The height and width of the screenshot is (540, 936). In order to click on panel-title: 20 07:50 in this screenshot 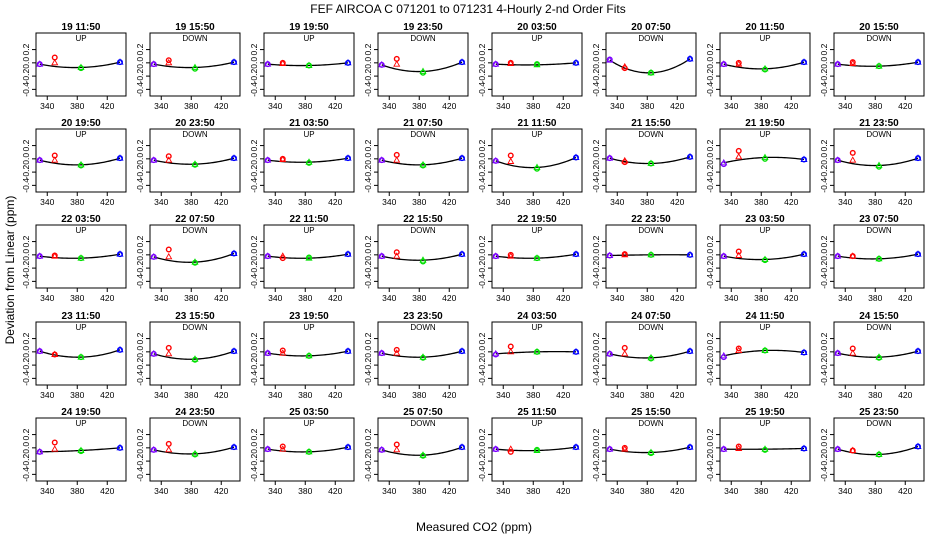, I will do `click(651, 27)`.